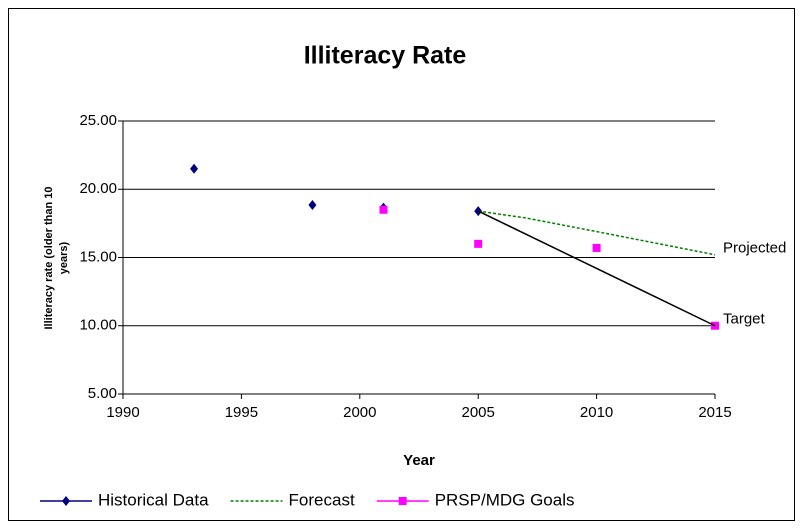  I want to click on legend-label: Historical Data, so click(153, 499).